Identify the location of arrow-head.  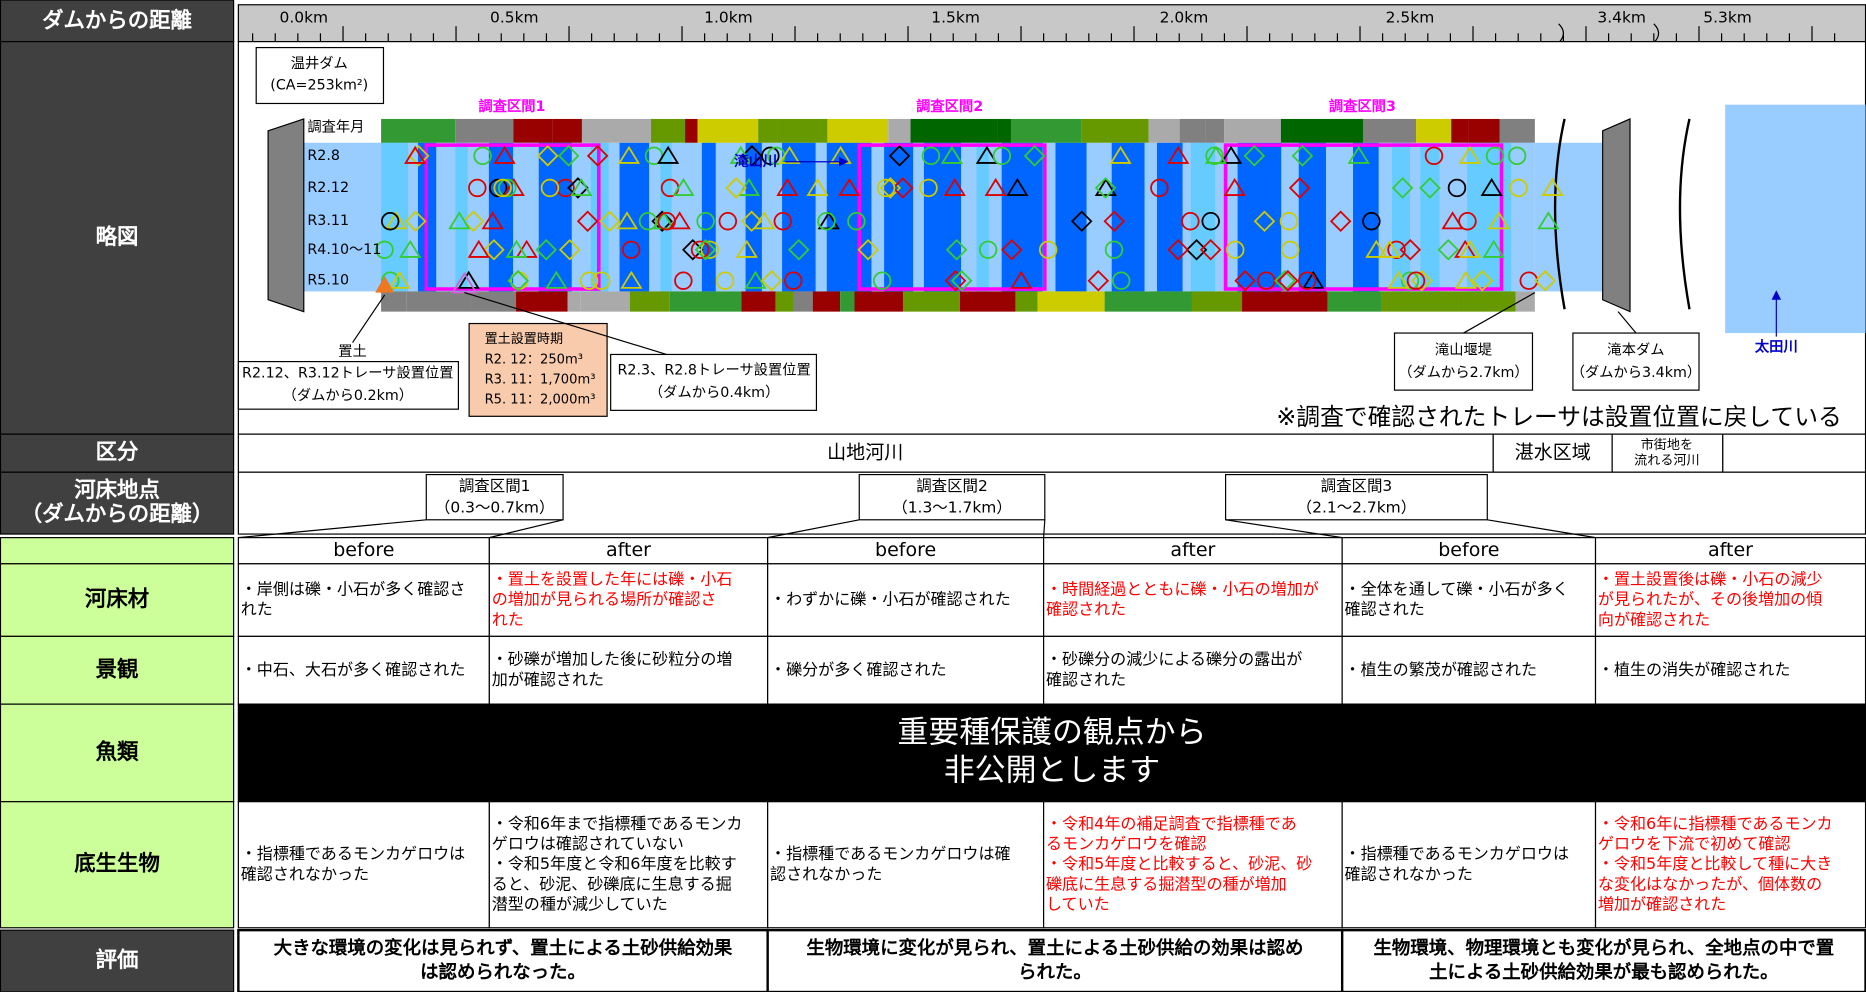
(844, 162).